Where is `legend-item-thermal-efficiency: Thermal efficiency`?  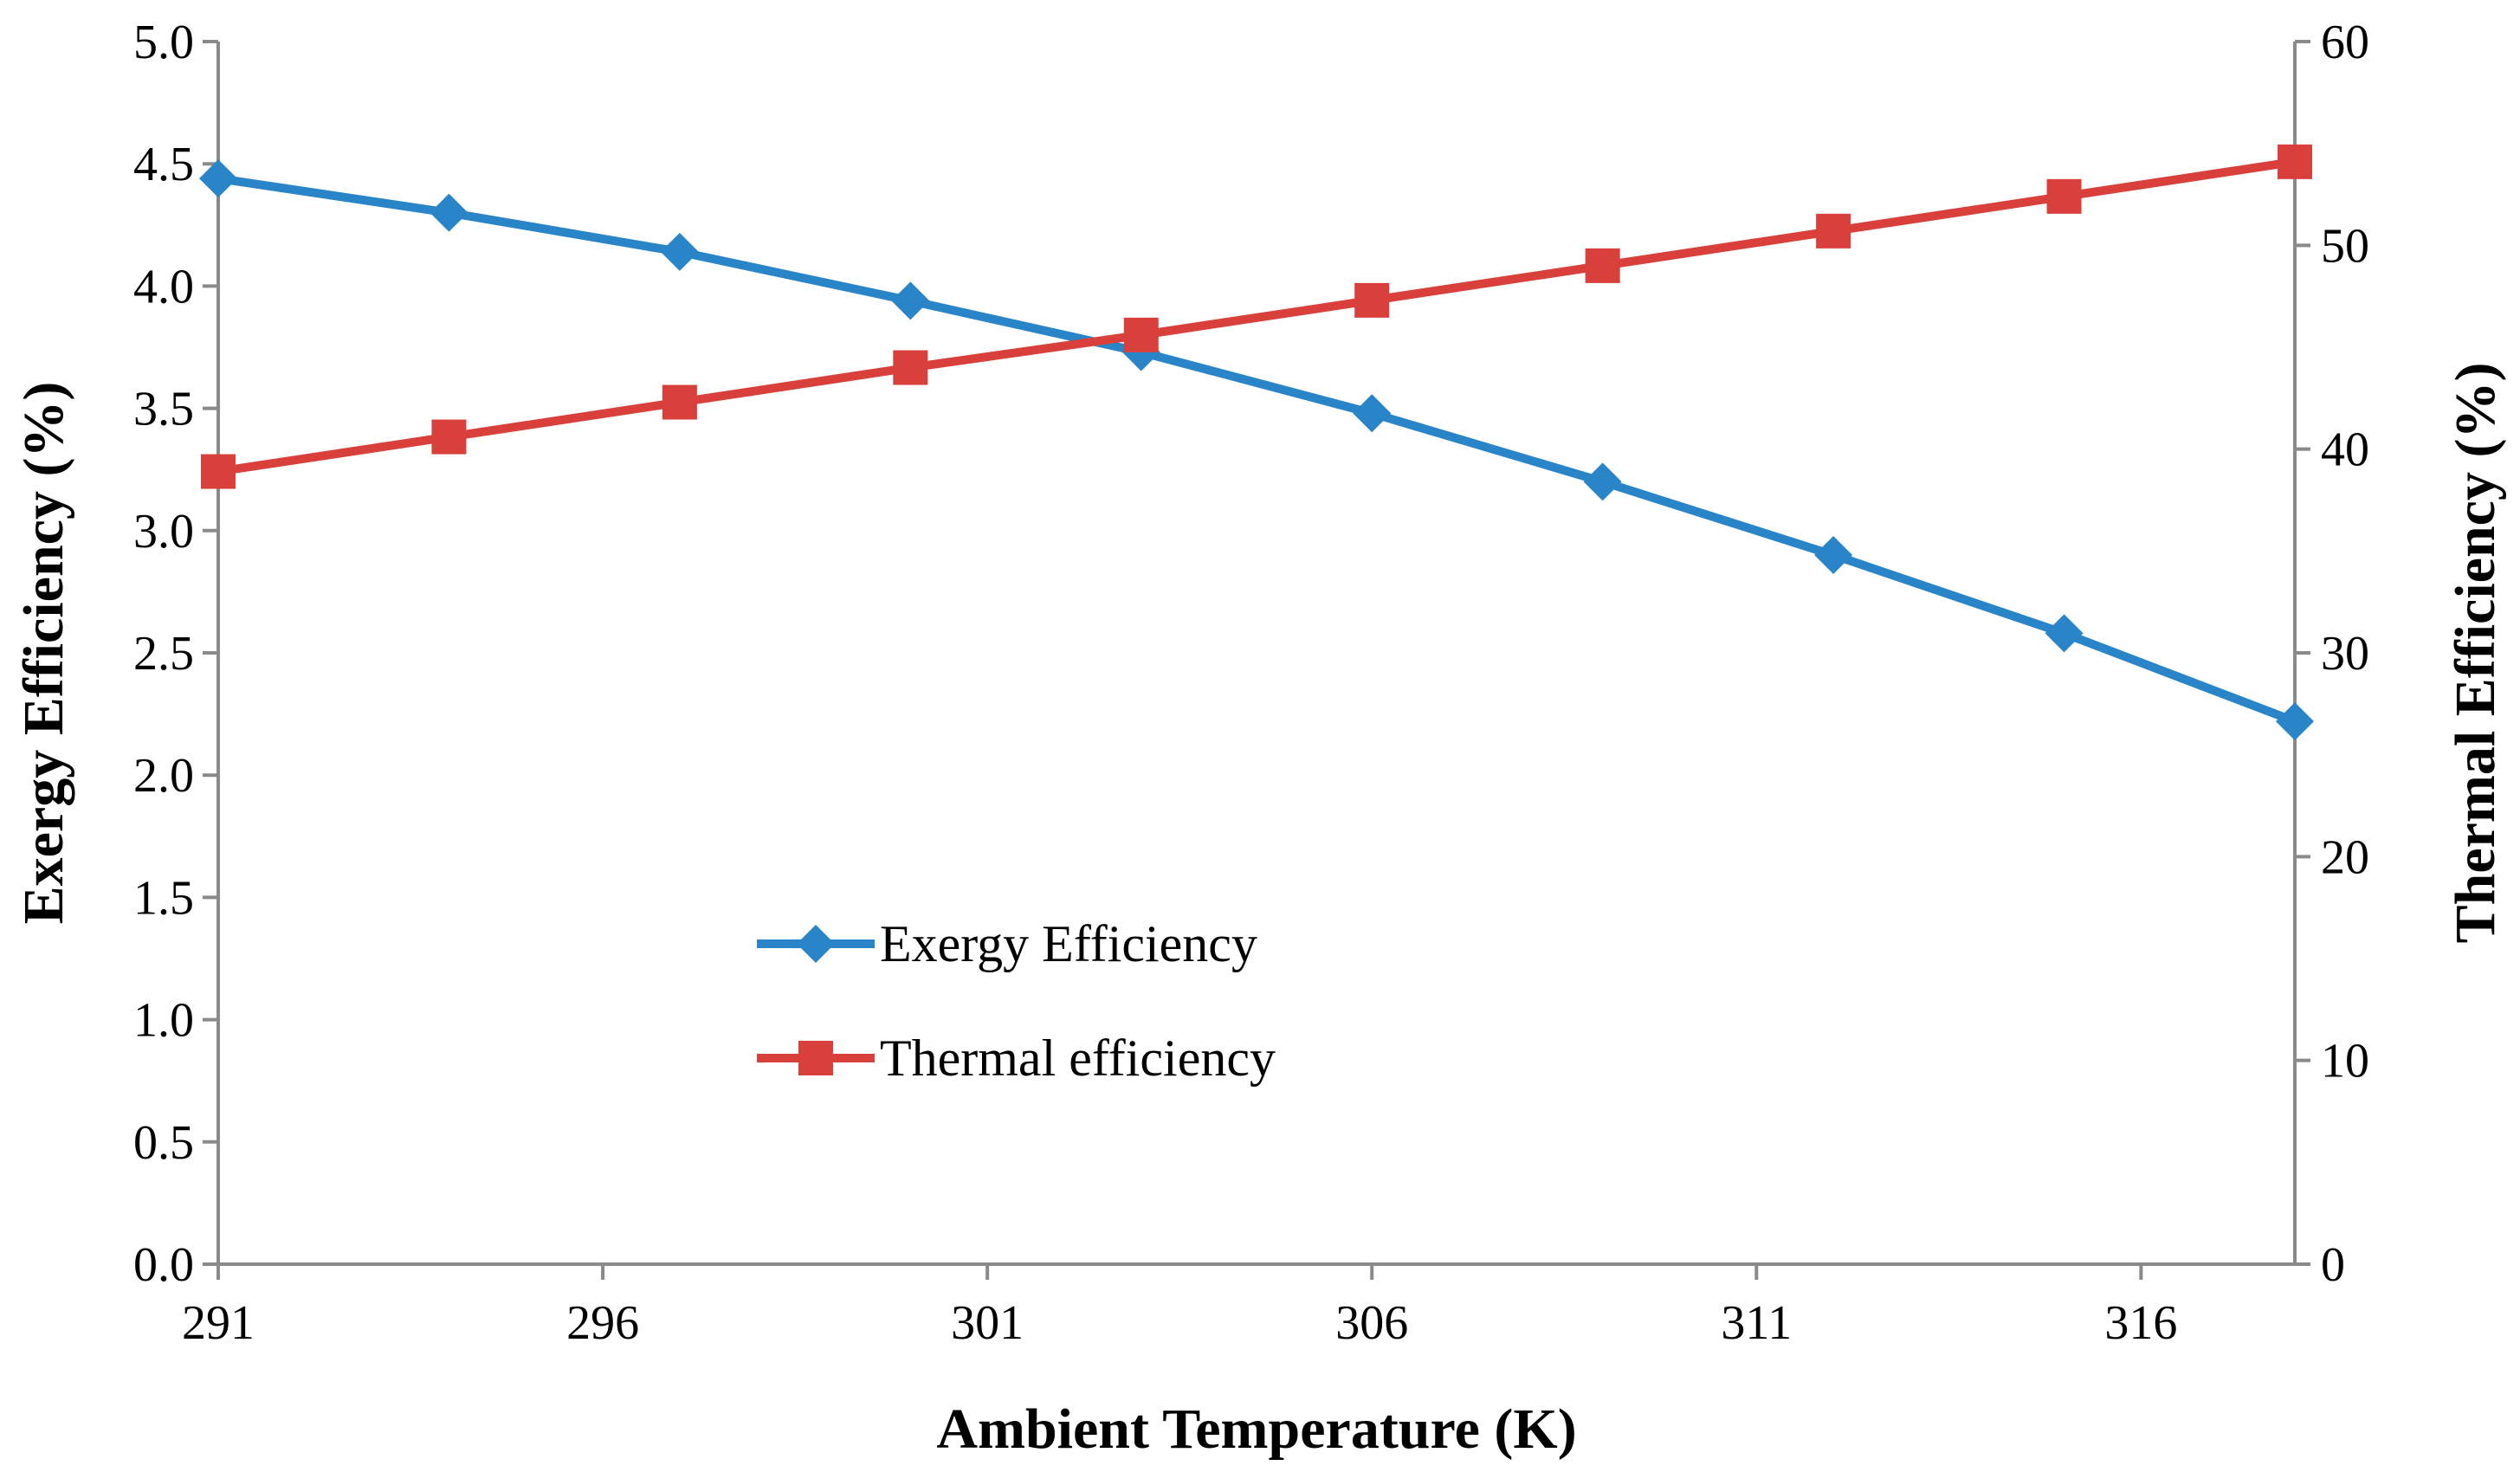 legend-item-thermal-efficiency: Thermal efficiency is located at coordinates (1016, 1058).